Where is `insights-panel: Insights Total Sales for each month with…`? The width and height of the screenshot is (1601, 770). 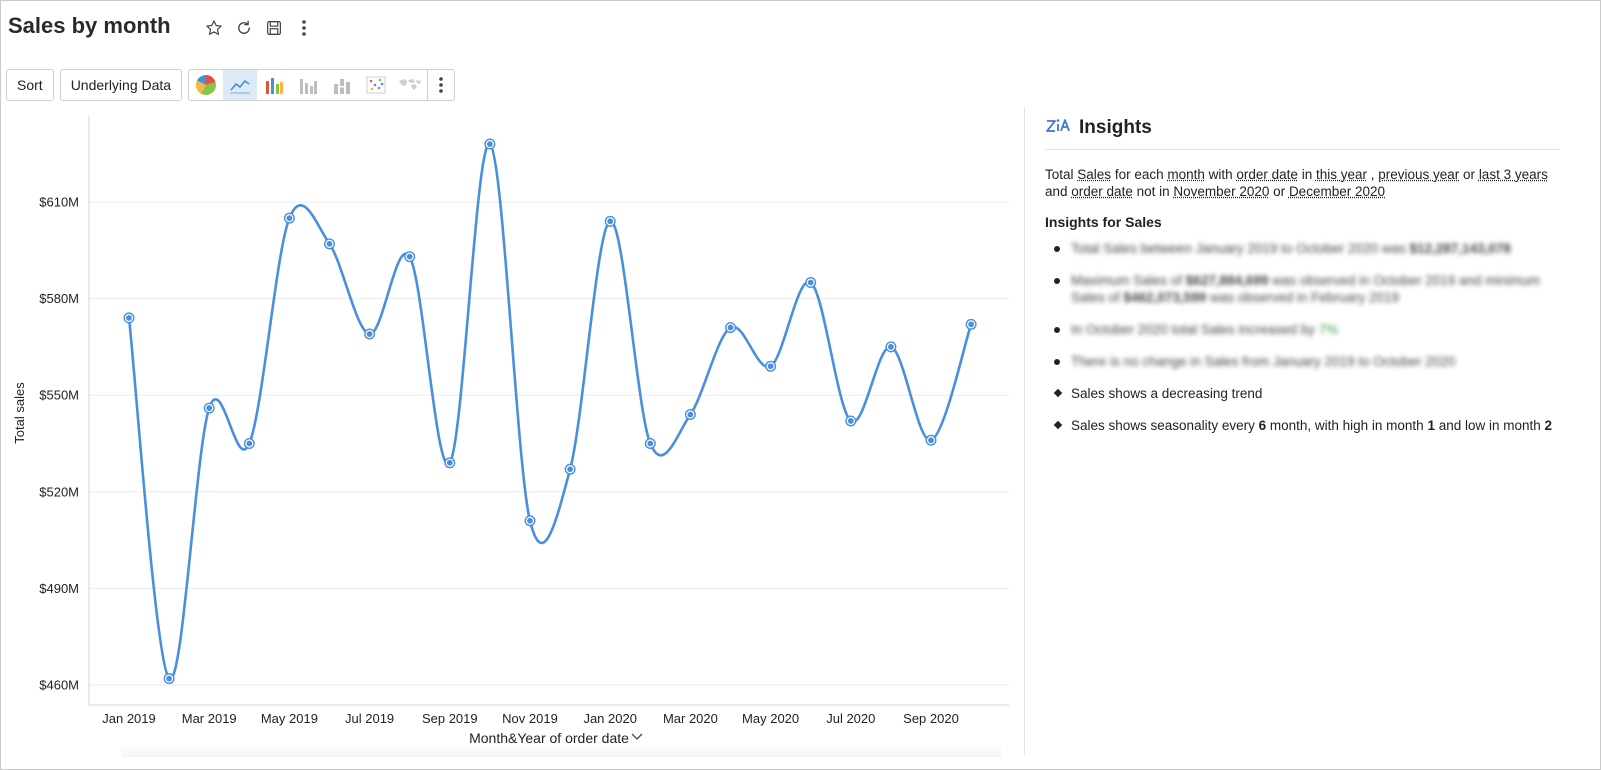
insights-panel: Insights Total Sales for each month with… is located at coordinates (1302, 278).